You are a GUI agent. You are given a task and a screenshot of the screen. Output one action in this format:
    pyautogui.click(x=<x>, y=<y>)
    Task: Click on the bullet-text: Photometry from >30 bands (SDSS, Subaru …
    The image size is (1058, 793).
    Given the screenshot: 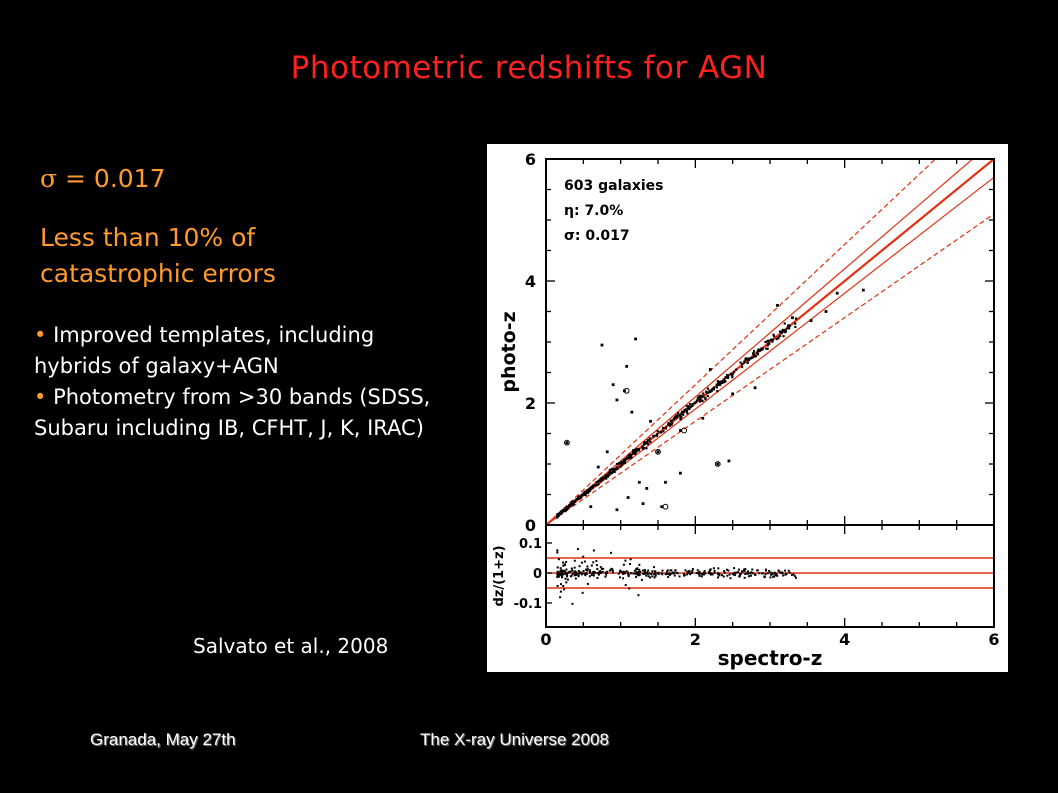 What is the action you would take?
    pyautogui.click(x=232, y=412)
    